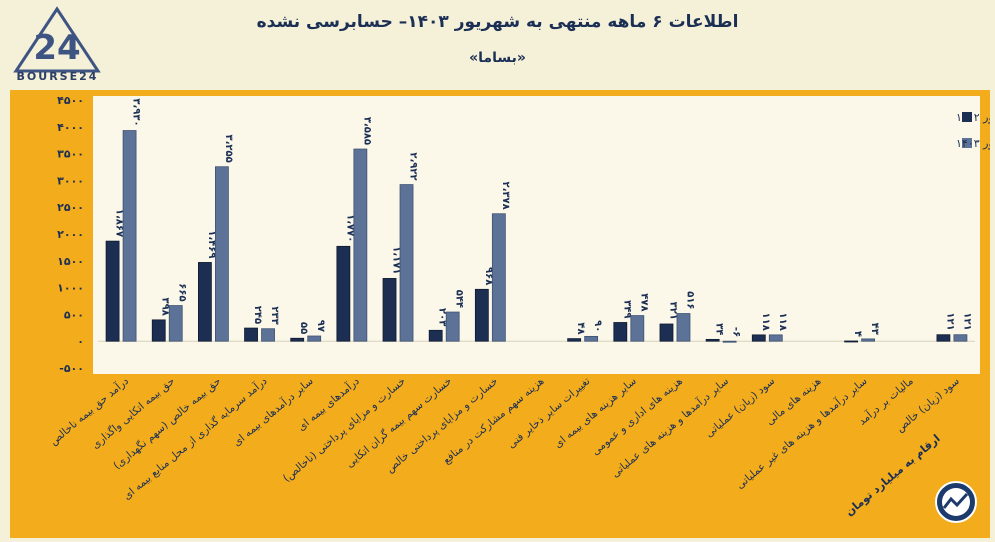 Image resolution: width=995 pixels, height=542 pixels. What do you see at coordinates (580, 328) in the screenshot?
I see `data-label: ۴۸` at bounding box center [580, 328].